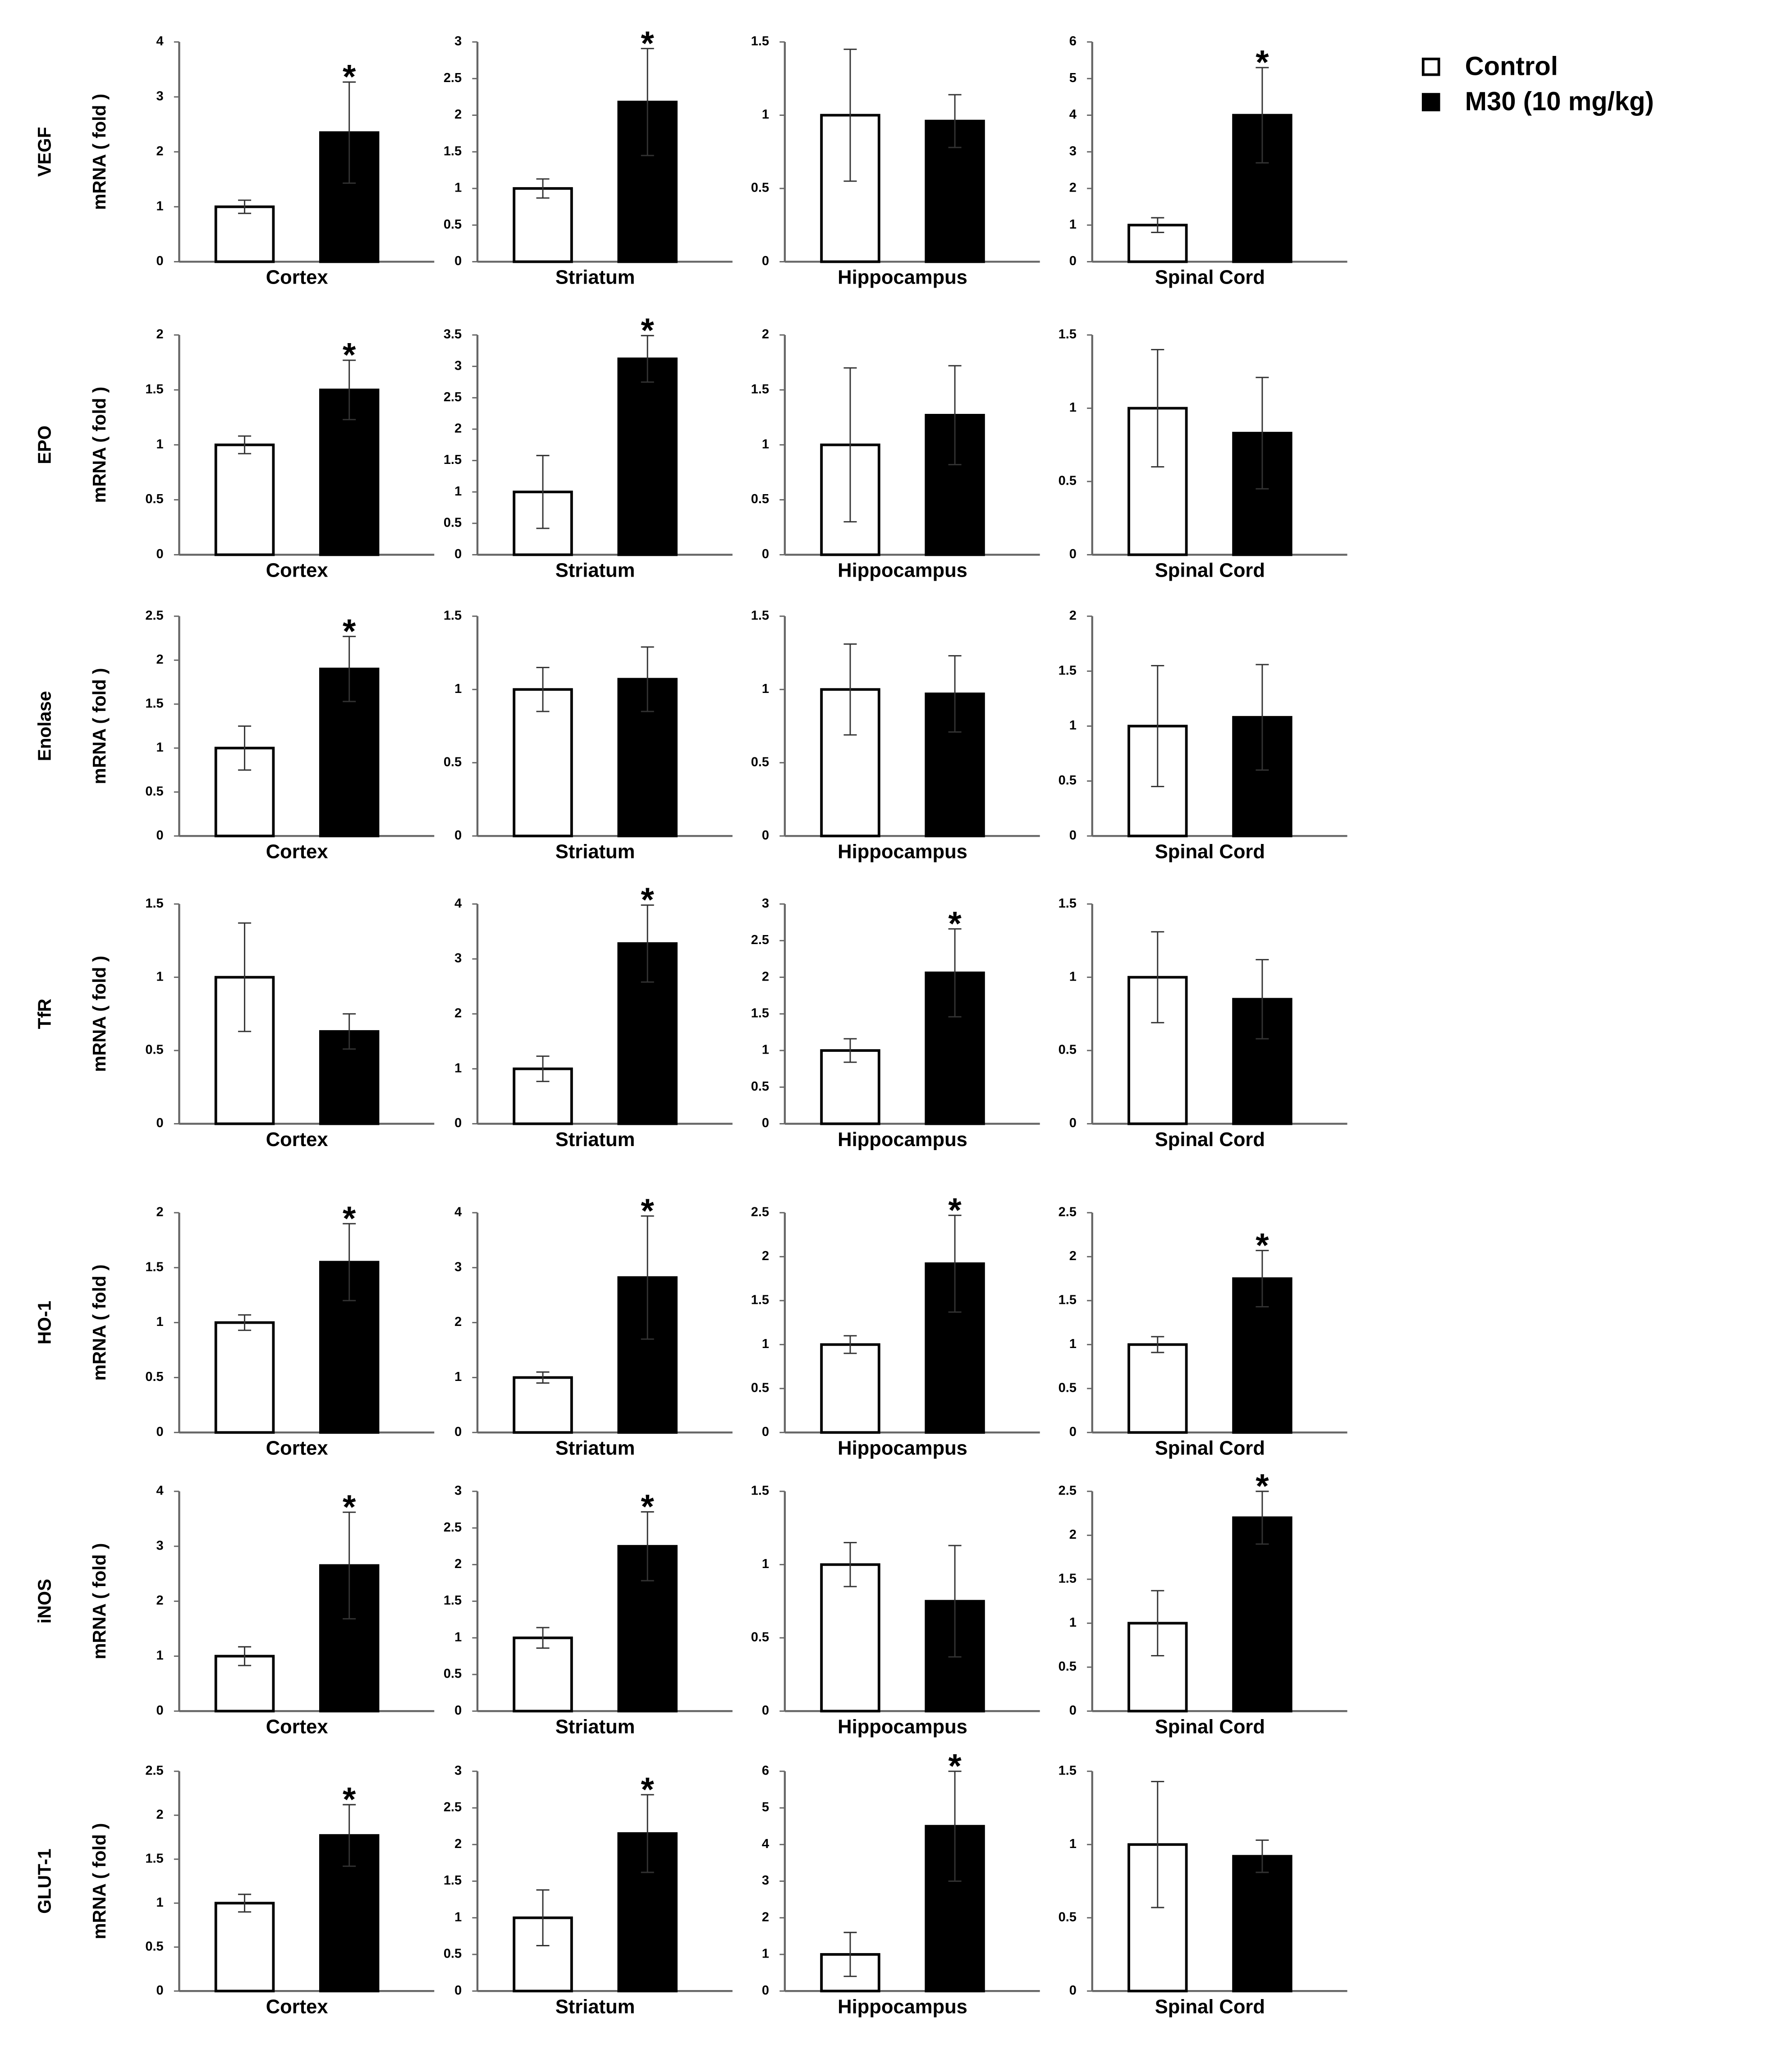 This screenshot has width=1792, height=2050. What do you see at coordinates (1073, 42) in the screenshot?
I see `y-tick-label: 6` at bounding box center [1073, 42].